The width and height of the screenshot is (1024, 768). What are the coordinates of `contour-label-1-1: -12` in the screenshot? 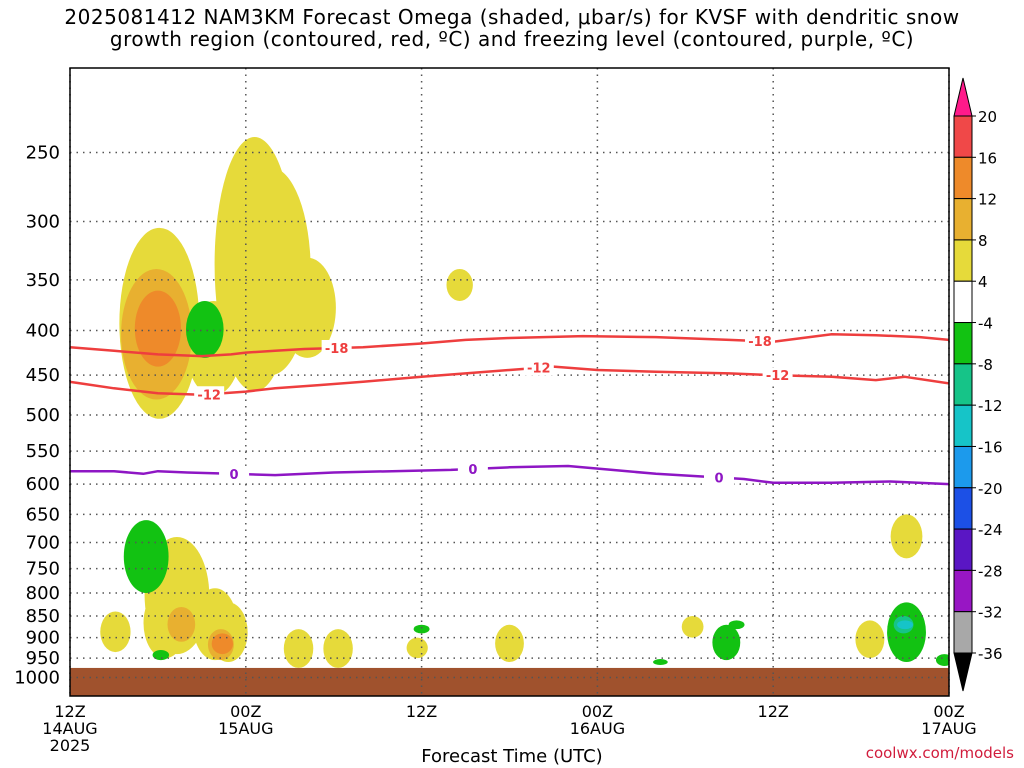 It's located at (539, 369).